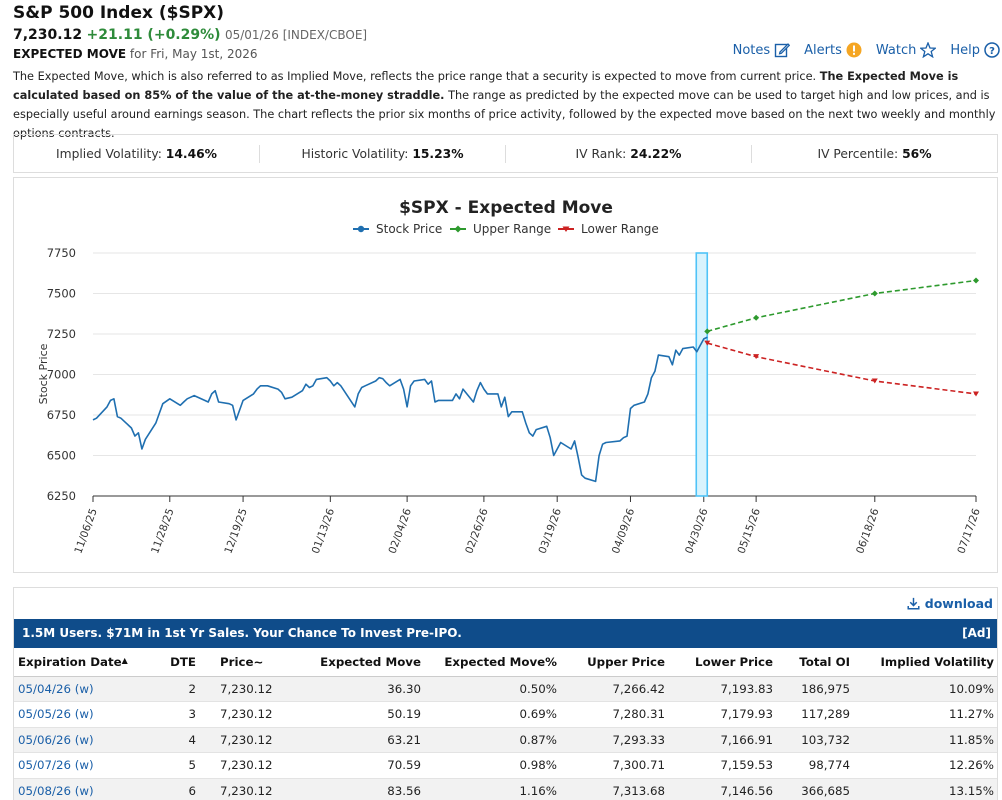 The height and width of the screenshot is (800, 1002). Describe the element at coordinates (611, 789) in the screenshot. I see `cell-upper-price: 7,313.68` at that location.